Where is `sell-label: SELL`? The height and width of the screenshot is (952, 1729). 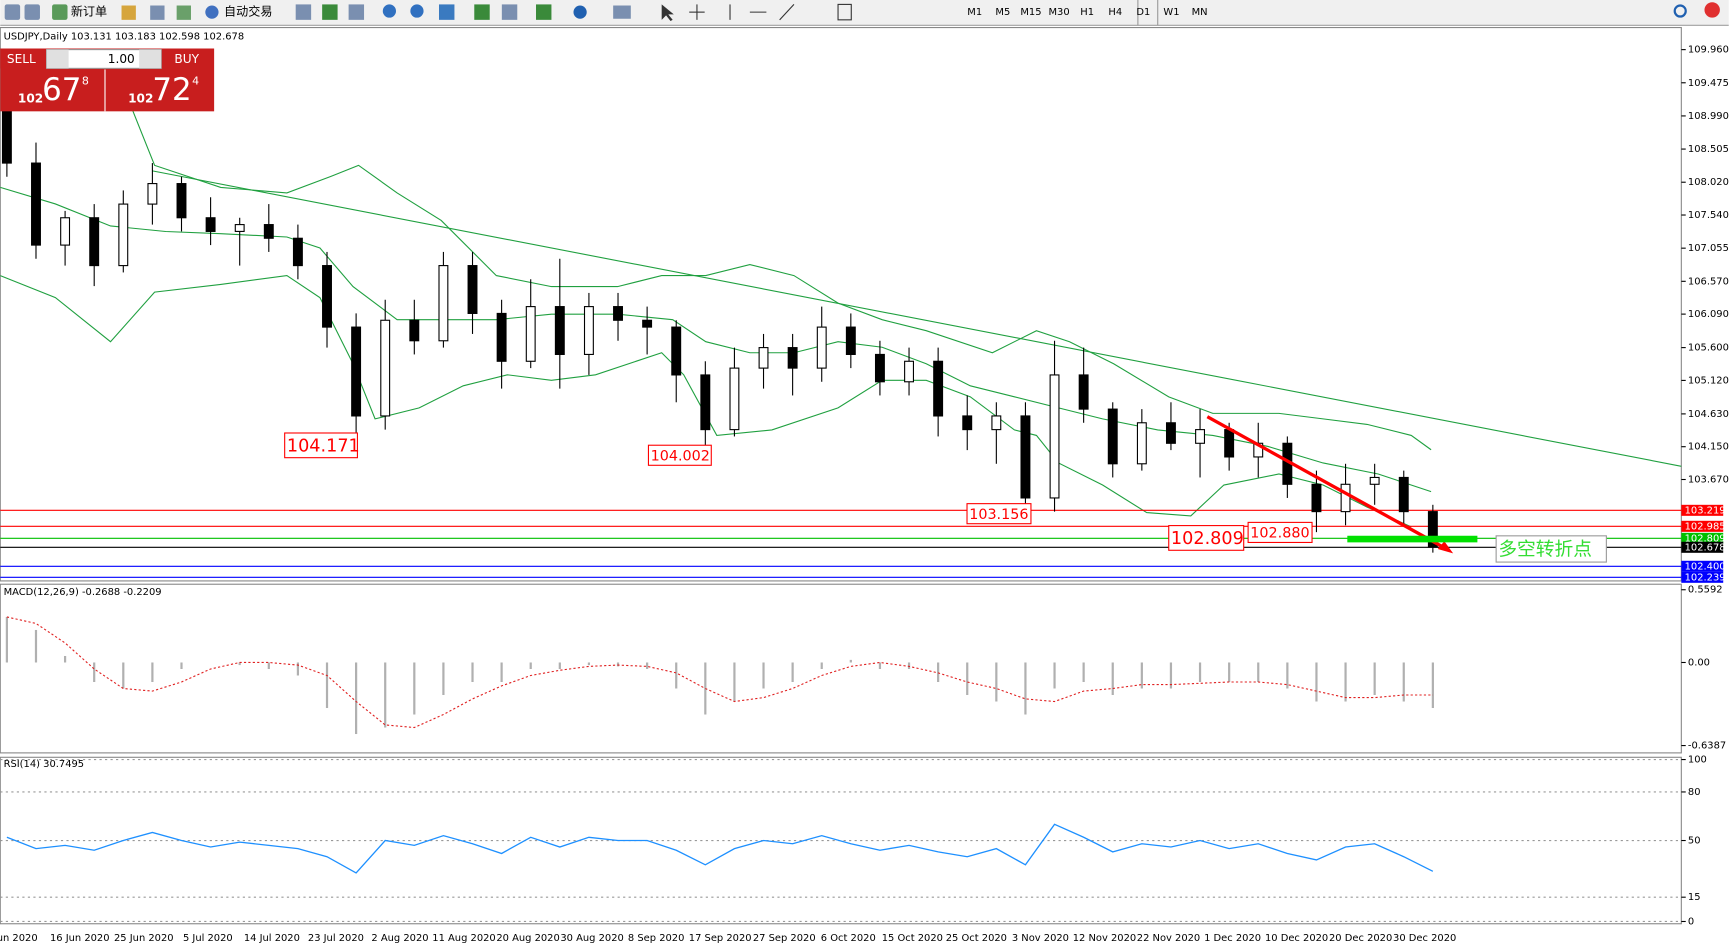
sell-label: SELL is located at coordinates (21, 59).